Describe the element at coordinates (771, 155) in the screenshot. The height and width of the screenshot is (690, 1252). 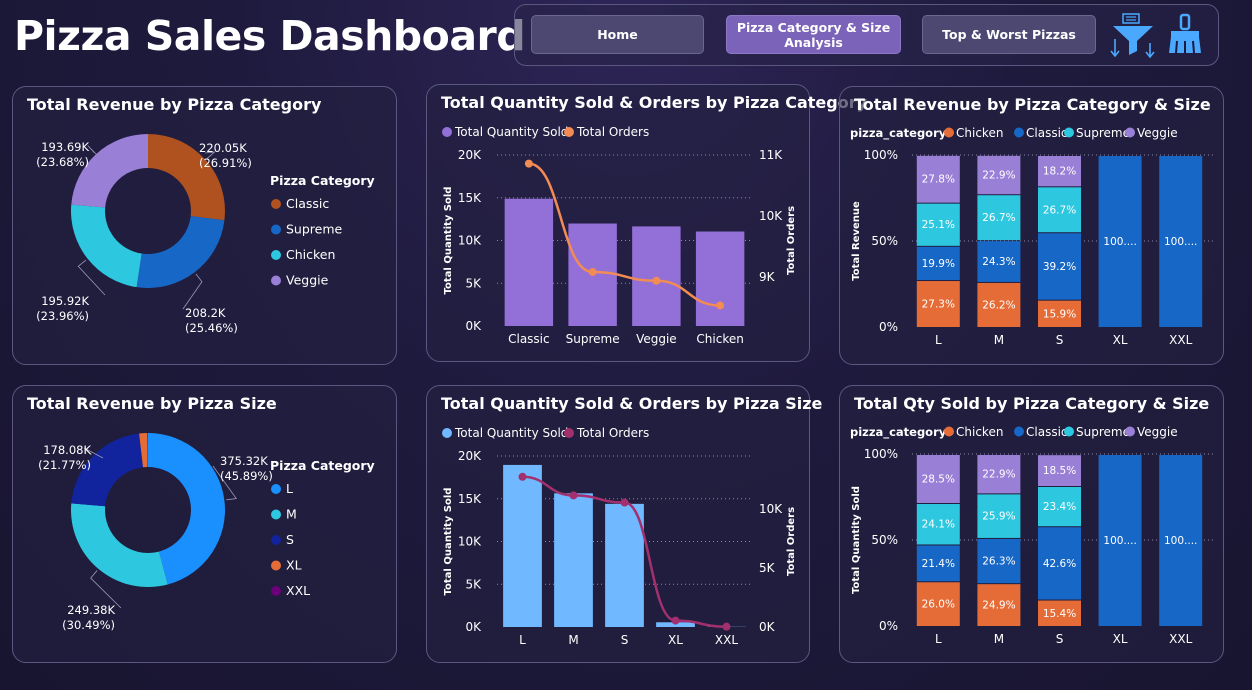
I see `y-tick-right: 11K` at that location.